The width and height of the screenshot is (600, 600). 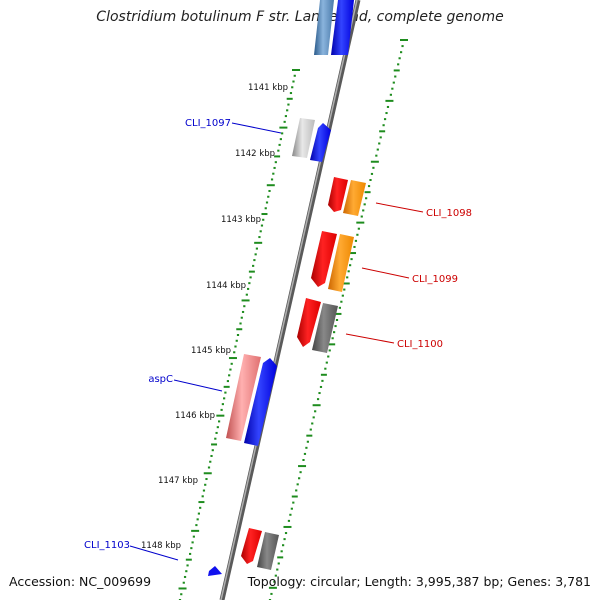 What do you see at coordinates (161, 546) in the screenshot?
I see `kbp-label: 1148 kbp` at bounding box center [161, 546].